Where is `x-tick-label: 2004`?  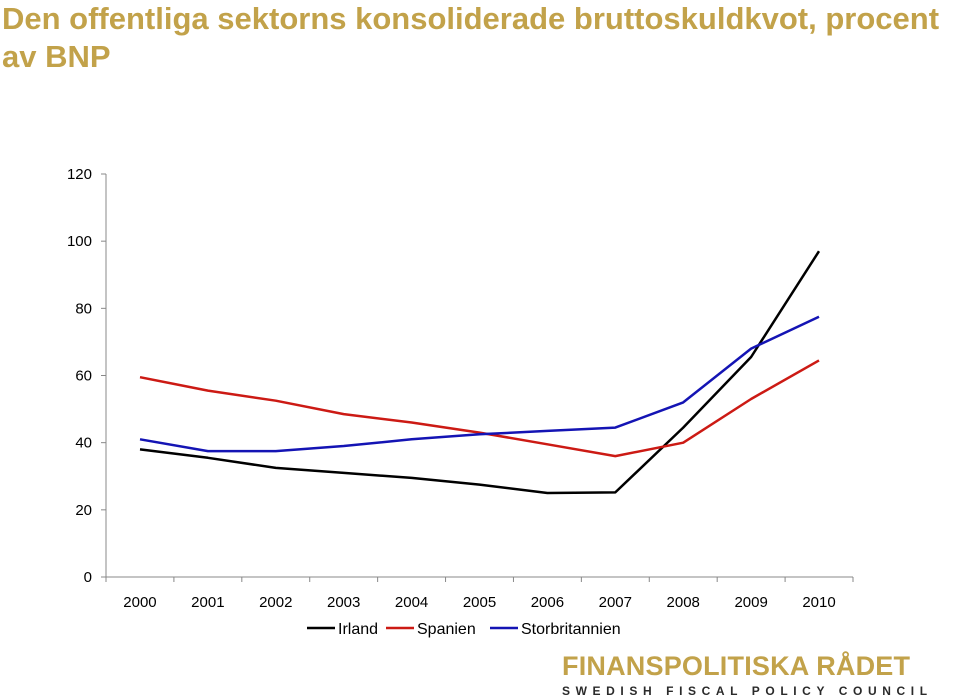
x-tick-label: 2004 is located at coordinates (411, 602).